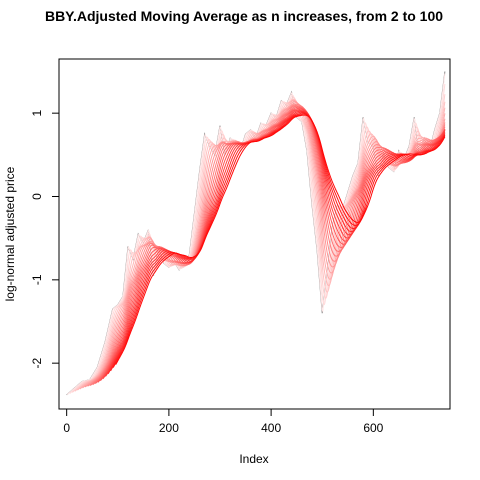 This screenshot has height=480, width=480. Describe the element at coordinates (253, 459) in the screenshot. I see `x-axis-label: Index` at that location.